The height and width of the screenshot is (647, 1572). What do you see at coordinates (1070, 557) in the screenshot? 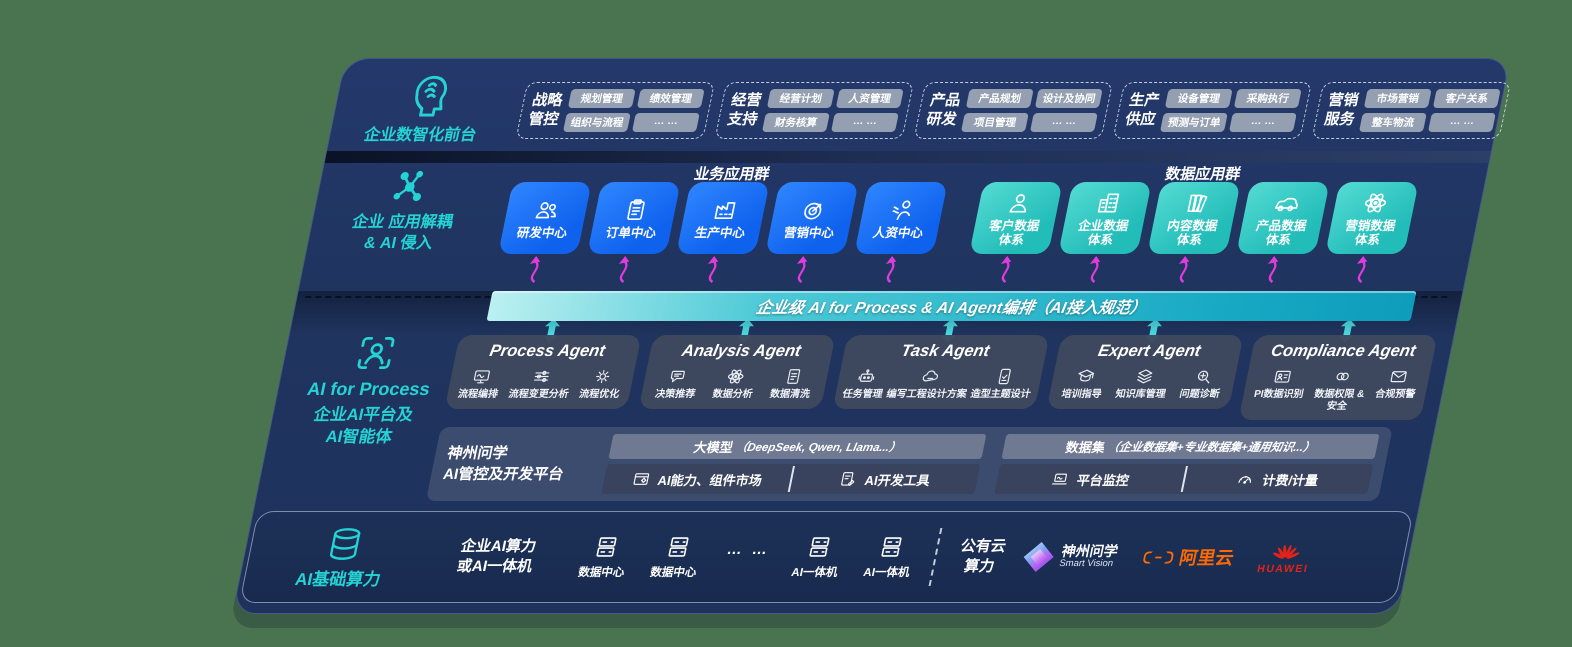
I see `smartvision-logo: 神州问学 Smart Vision` at bounding box center [1070, 557].